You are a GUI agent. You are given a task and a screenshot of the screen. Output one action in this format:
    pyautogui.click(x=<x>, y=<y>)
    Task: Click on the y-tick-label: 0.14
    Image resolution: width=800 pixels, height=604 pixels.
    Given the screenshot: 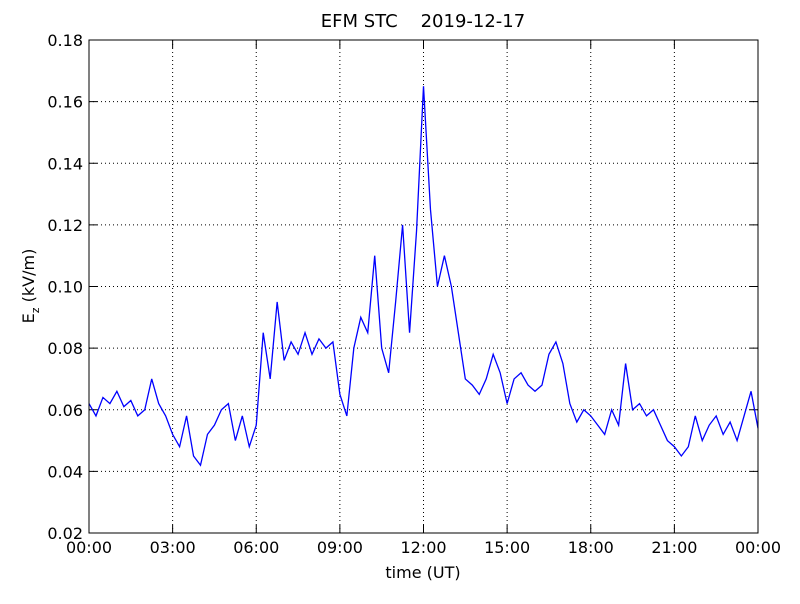 What is the action you would take?
    pyautogui.click(x=65, y=163)
    